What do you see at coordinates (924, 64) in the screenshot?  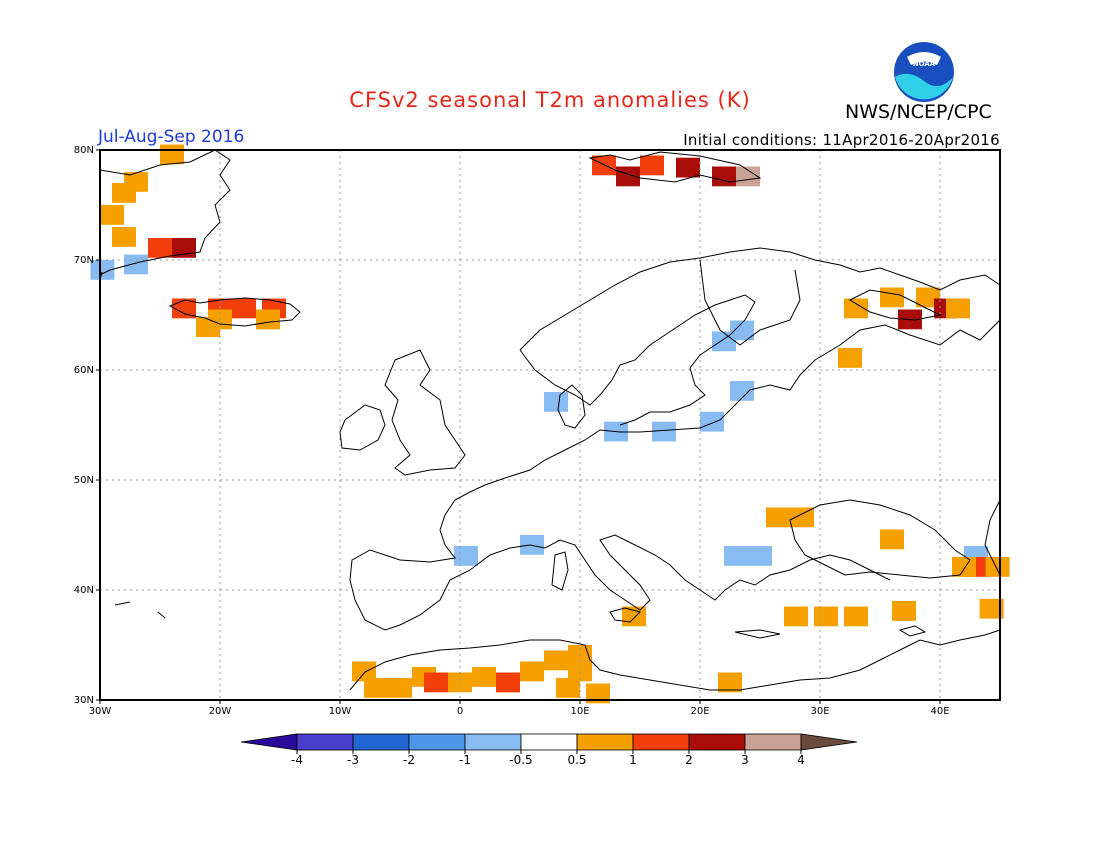 I see `noaa-logo-text: NOAA` at bounding box center [924, 64].